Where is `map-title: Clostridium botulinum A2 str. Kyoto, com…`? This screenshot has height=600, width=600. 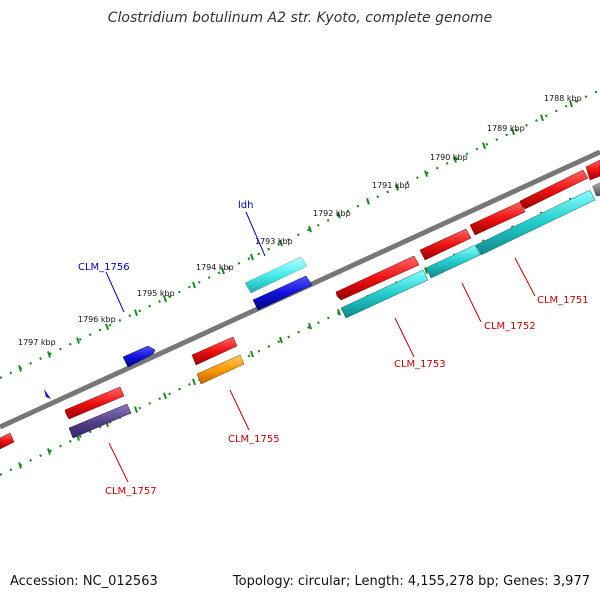
map-title: Clostridium botulinum A2 str. Kyoto, com… is located at coordinates (300, 18).